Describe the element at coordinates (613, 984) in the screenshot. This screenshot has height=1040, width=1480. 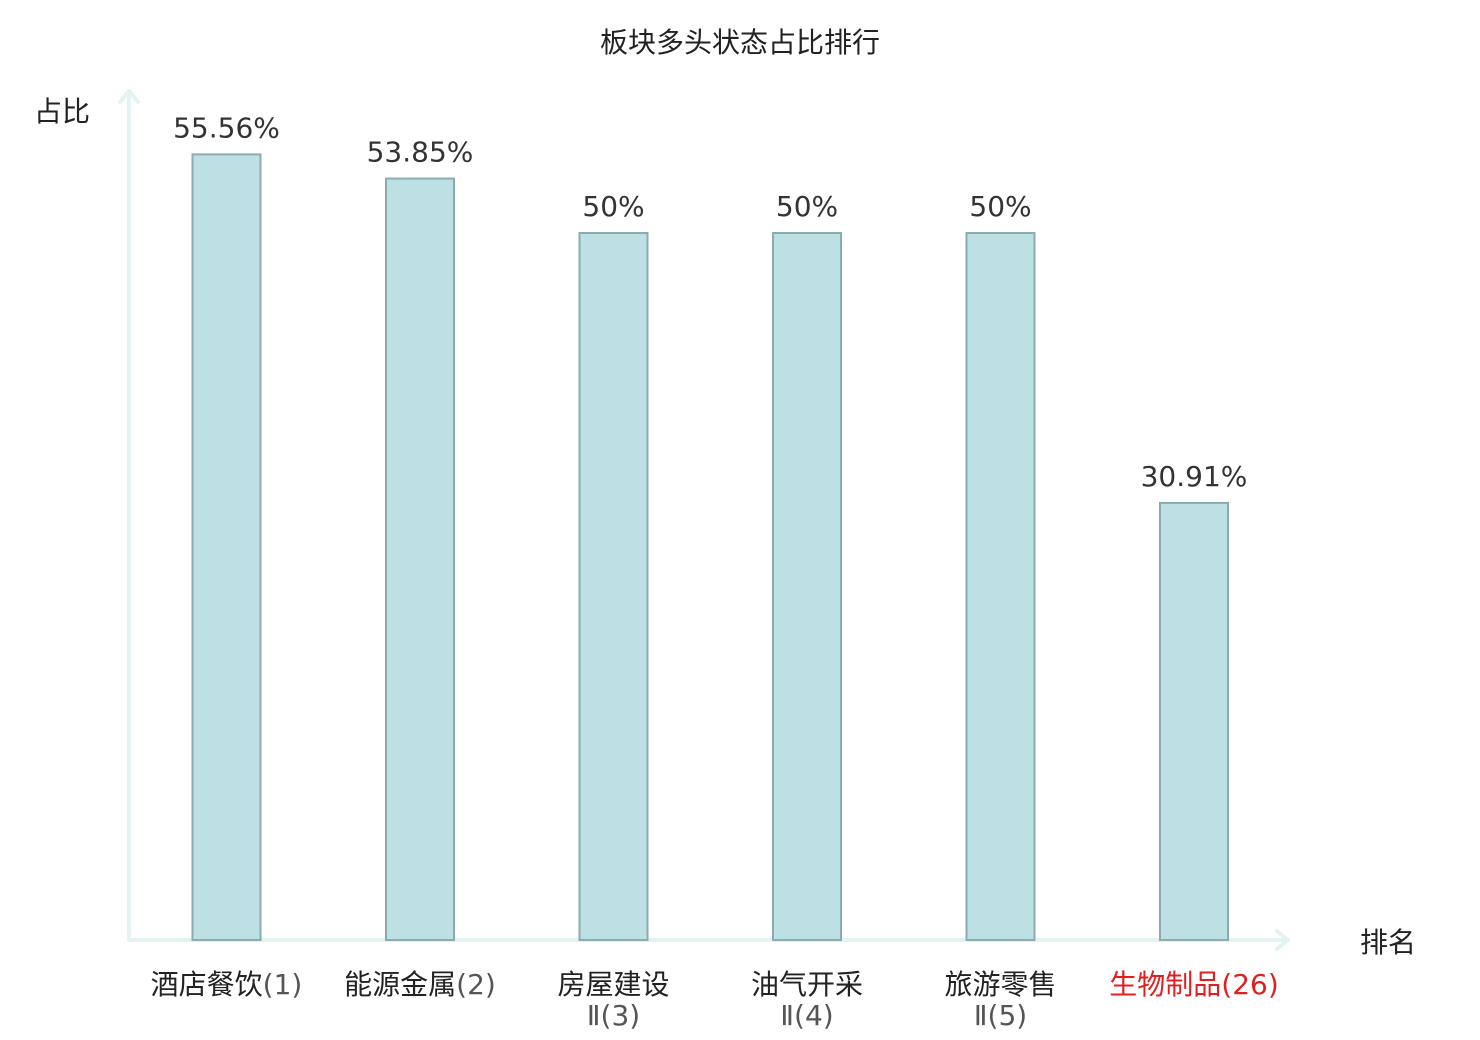
I see `tick-label-3: 房屋建设` at that location.